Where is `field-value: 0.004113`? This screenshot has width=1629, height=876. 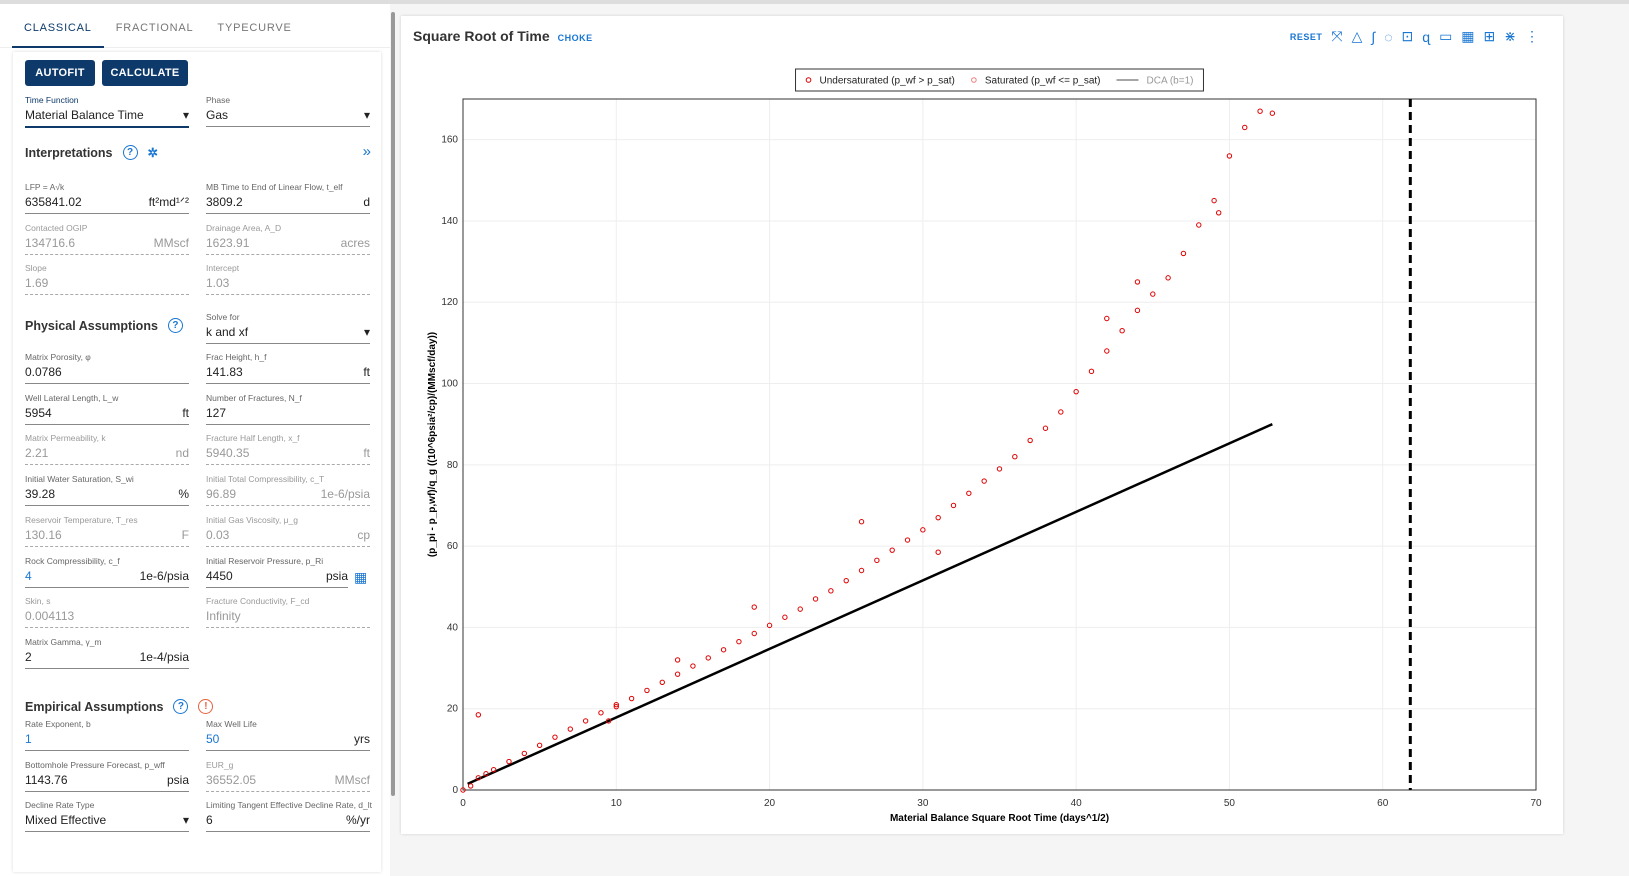
field-value: 0.004113 is located at coordinates (50, 616).